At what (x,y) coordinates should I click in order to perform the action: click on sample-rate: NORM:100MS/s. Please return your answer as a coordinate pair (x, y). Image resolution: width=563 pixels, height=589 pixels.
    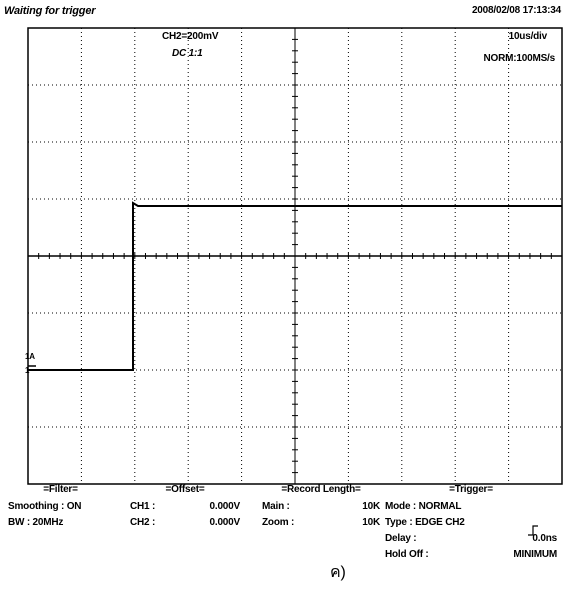
    Looking at the image, I should click on (519, 58).